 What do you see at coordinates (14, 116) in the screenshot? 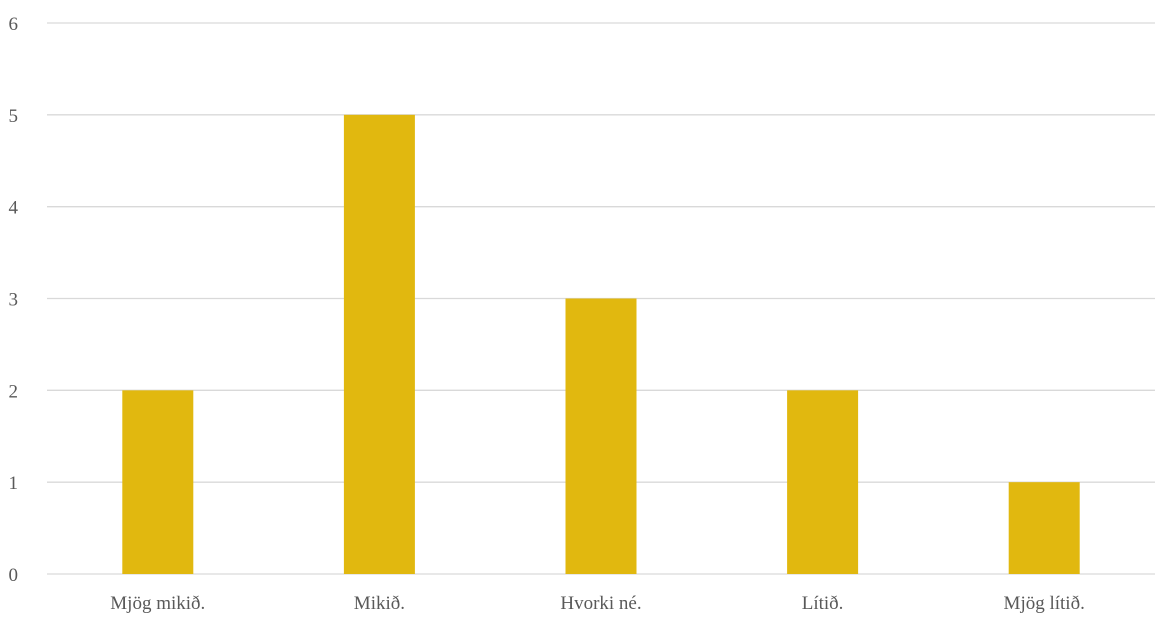
I see `y-tick-label-5: 5` at bounding box center [14, 116].